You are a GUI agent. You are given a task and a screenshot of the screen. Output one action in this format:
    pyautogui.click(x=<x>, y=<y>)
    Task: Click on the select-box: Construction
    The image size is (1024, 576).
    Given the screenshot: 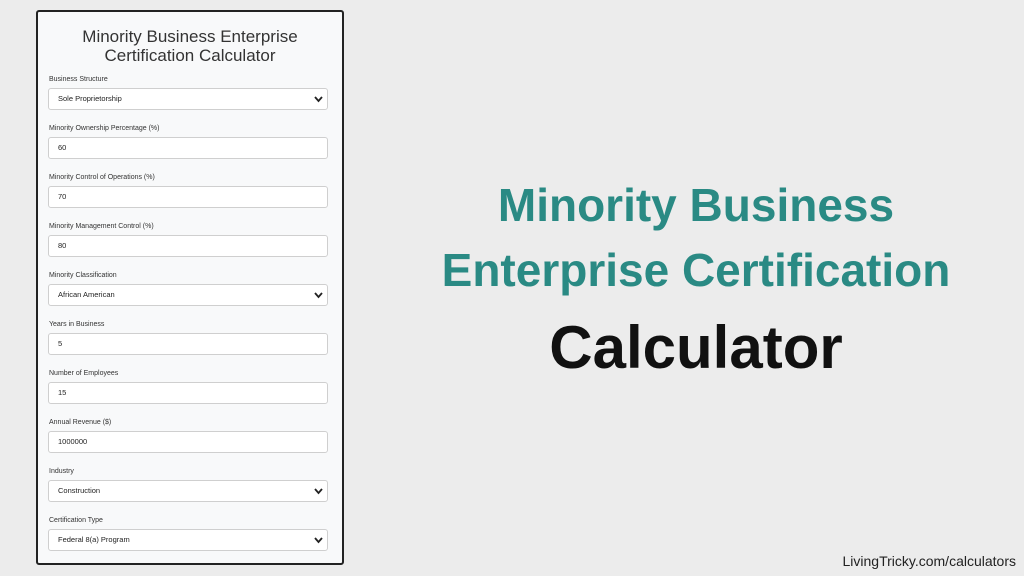 What is the action you would take?
    pyautogui.click(x=188, y=491)
    